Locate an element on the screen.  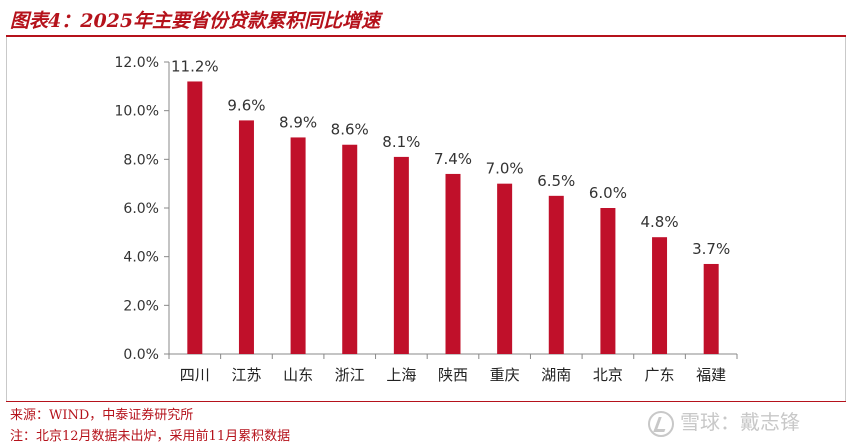
x-tick-label: 浙江 is located at coordinates (350, 375).